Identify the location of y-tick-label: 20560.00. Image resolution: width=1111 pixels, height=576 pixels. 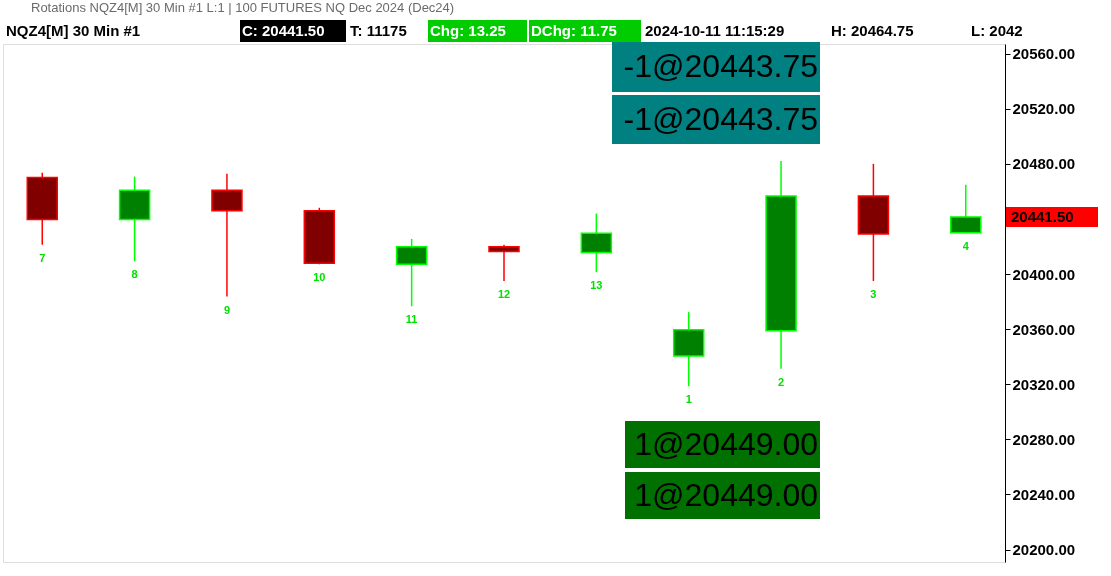
(1044, 54).